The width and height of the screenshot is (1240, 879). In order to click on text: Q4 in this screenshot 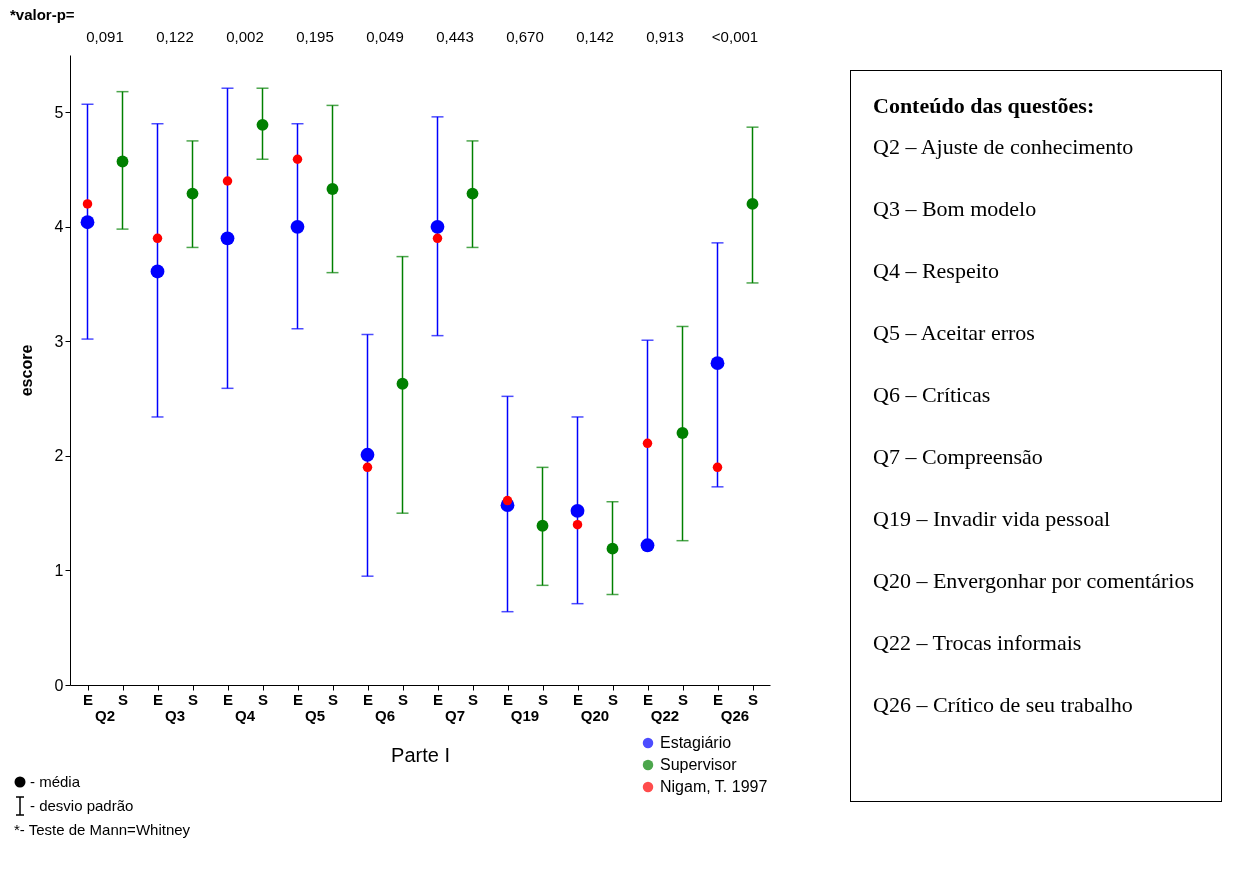, I will do `click(245, 715)`.